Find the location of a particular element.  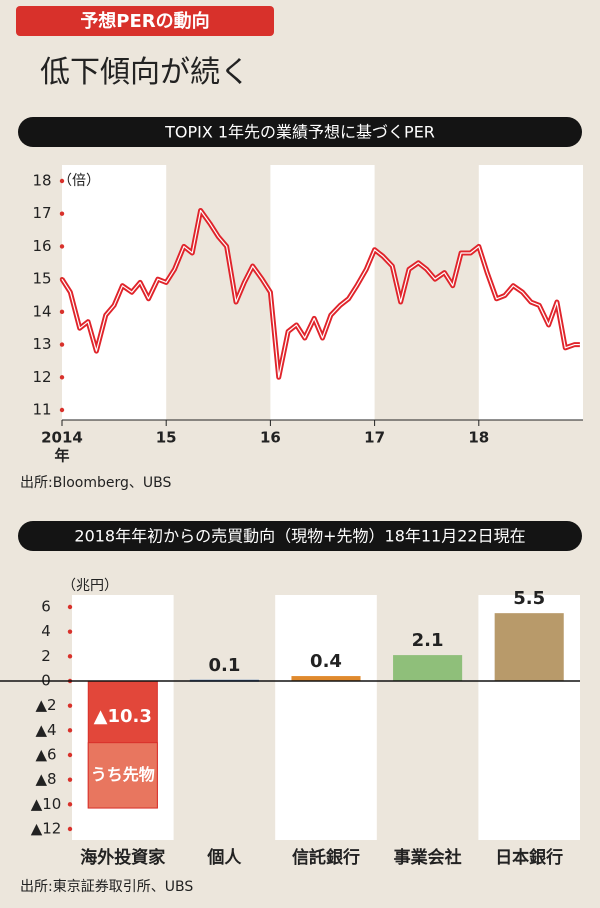

y-tick-label: ▲6 is located at coordinates (45, 755).